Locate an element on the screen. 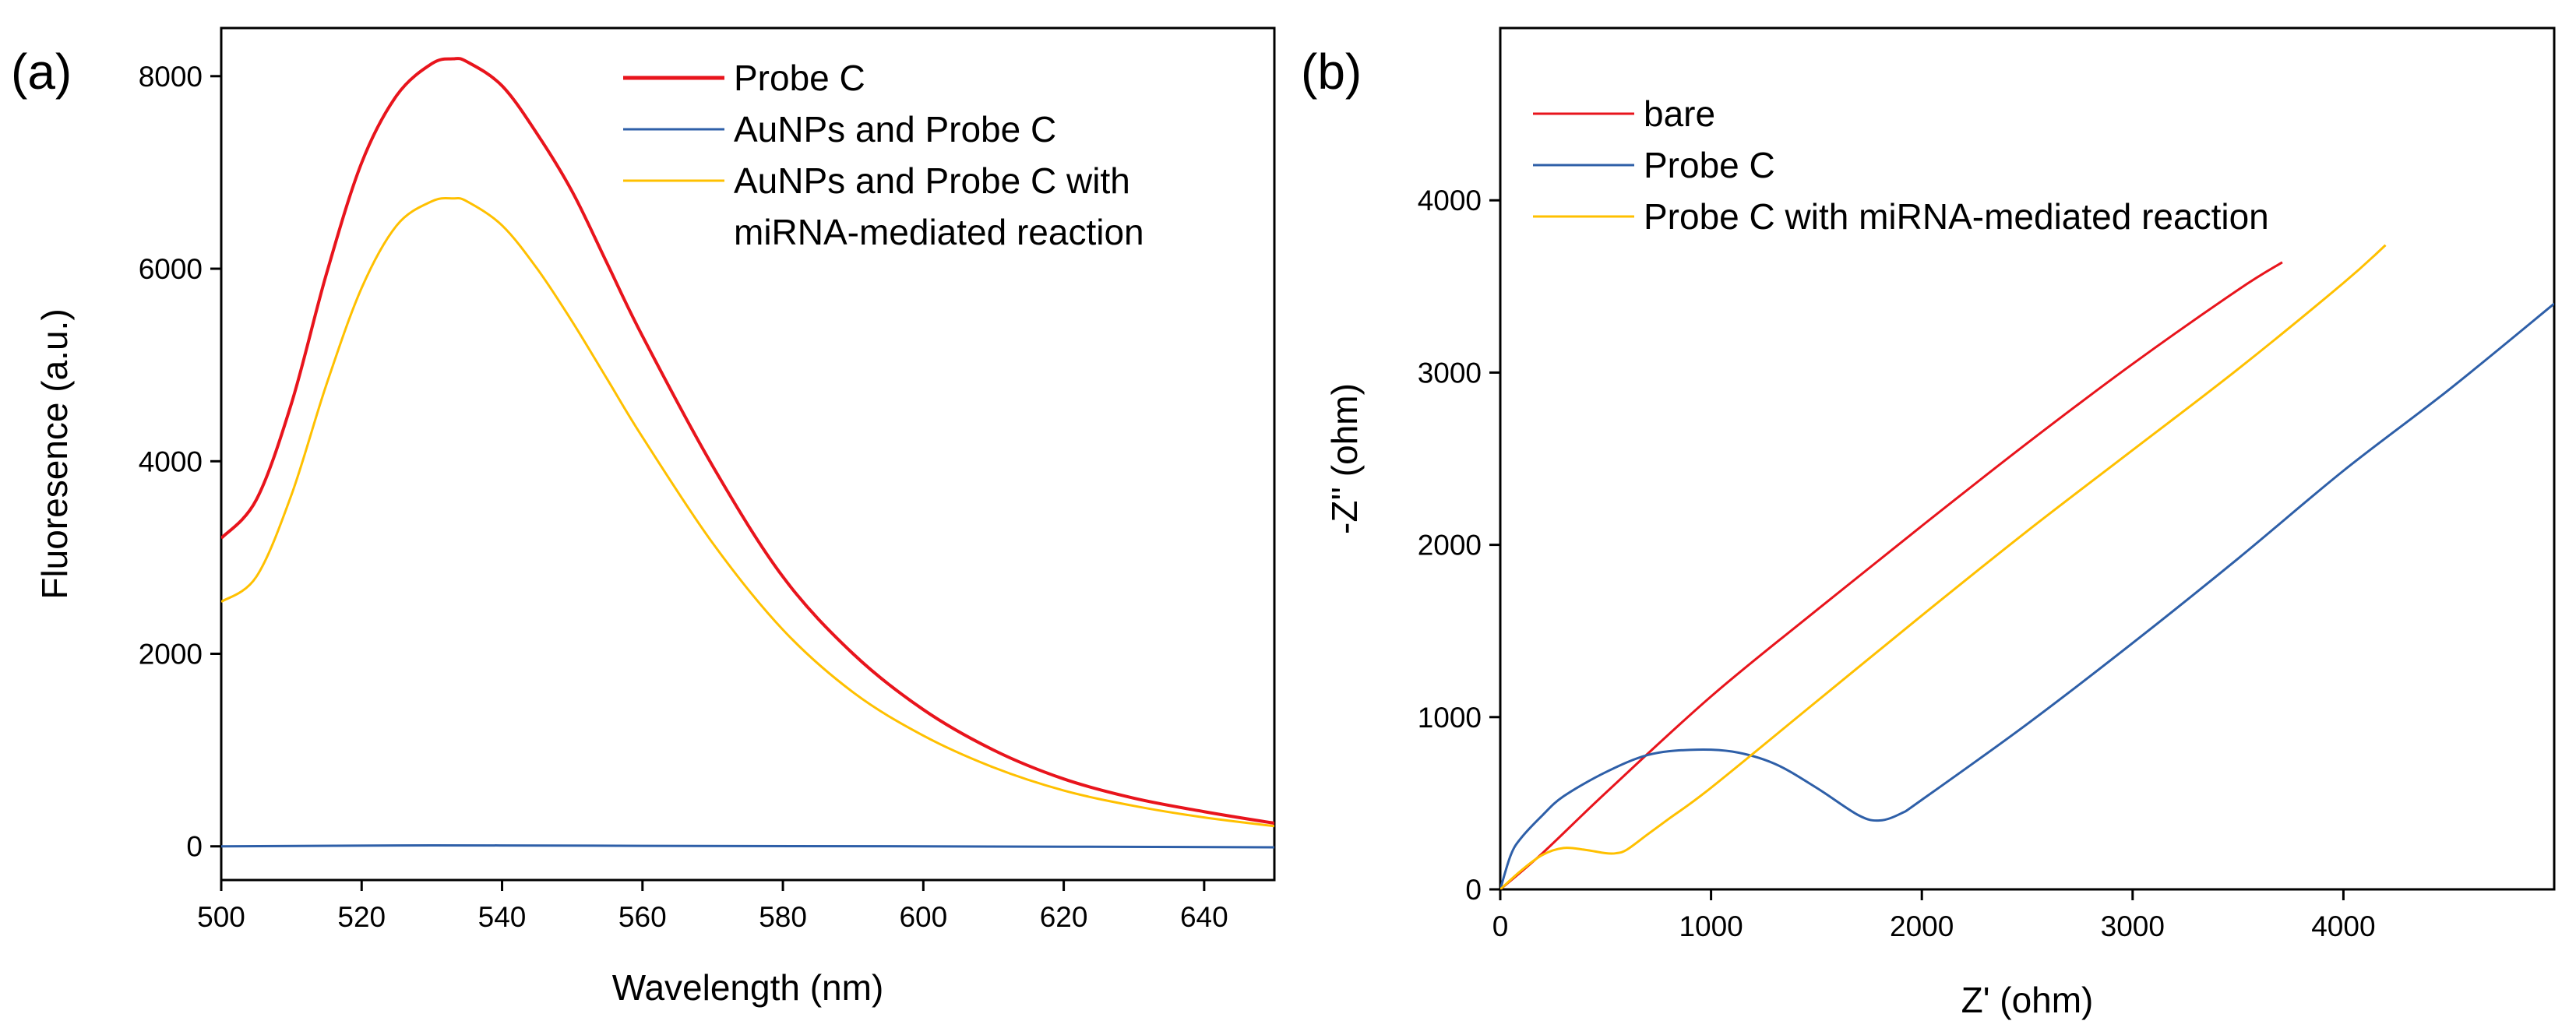 Image resolution: width=2576 pixels, height=1028 pixels. x-tick-label: 560 is located at coordinates (642, 917).